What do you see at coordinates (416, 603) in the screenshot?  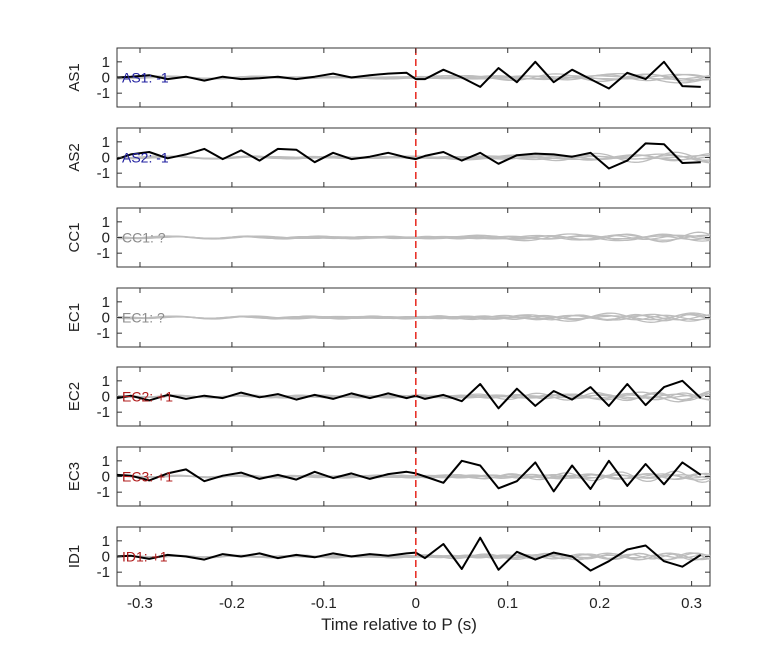 I see `x-tick-label: 0` at bounding box center [416, 603].